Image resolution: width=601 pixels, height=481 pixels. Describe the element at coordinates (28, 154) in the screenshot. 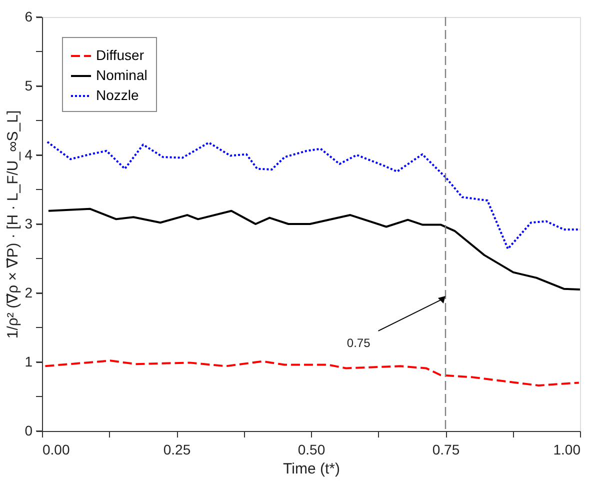

I see `y-tick-label: 4` at that location.